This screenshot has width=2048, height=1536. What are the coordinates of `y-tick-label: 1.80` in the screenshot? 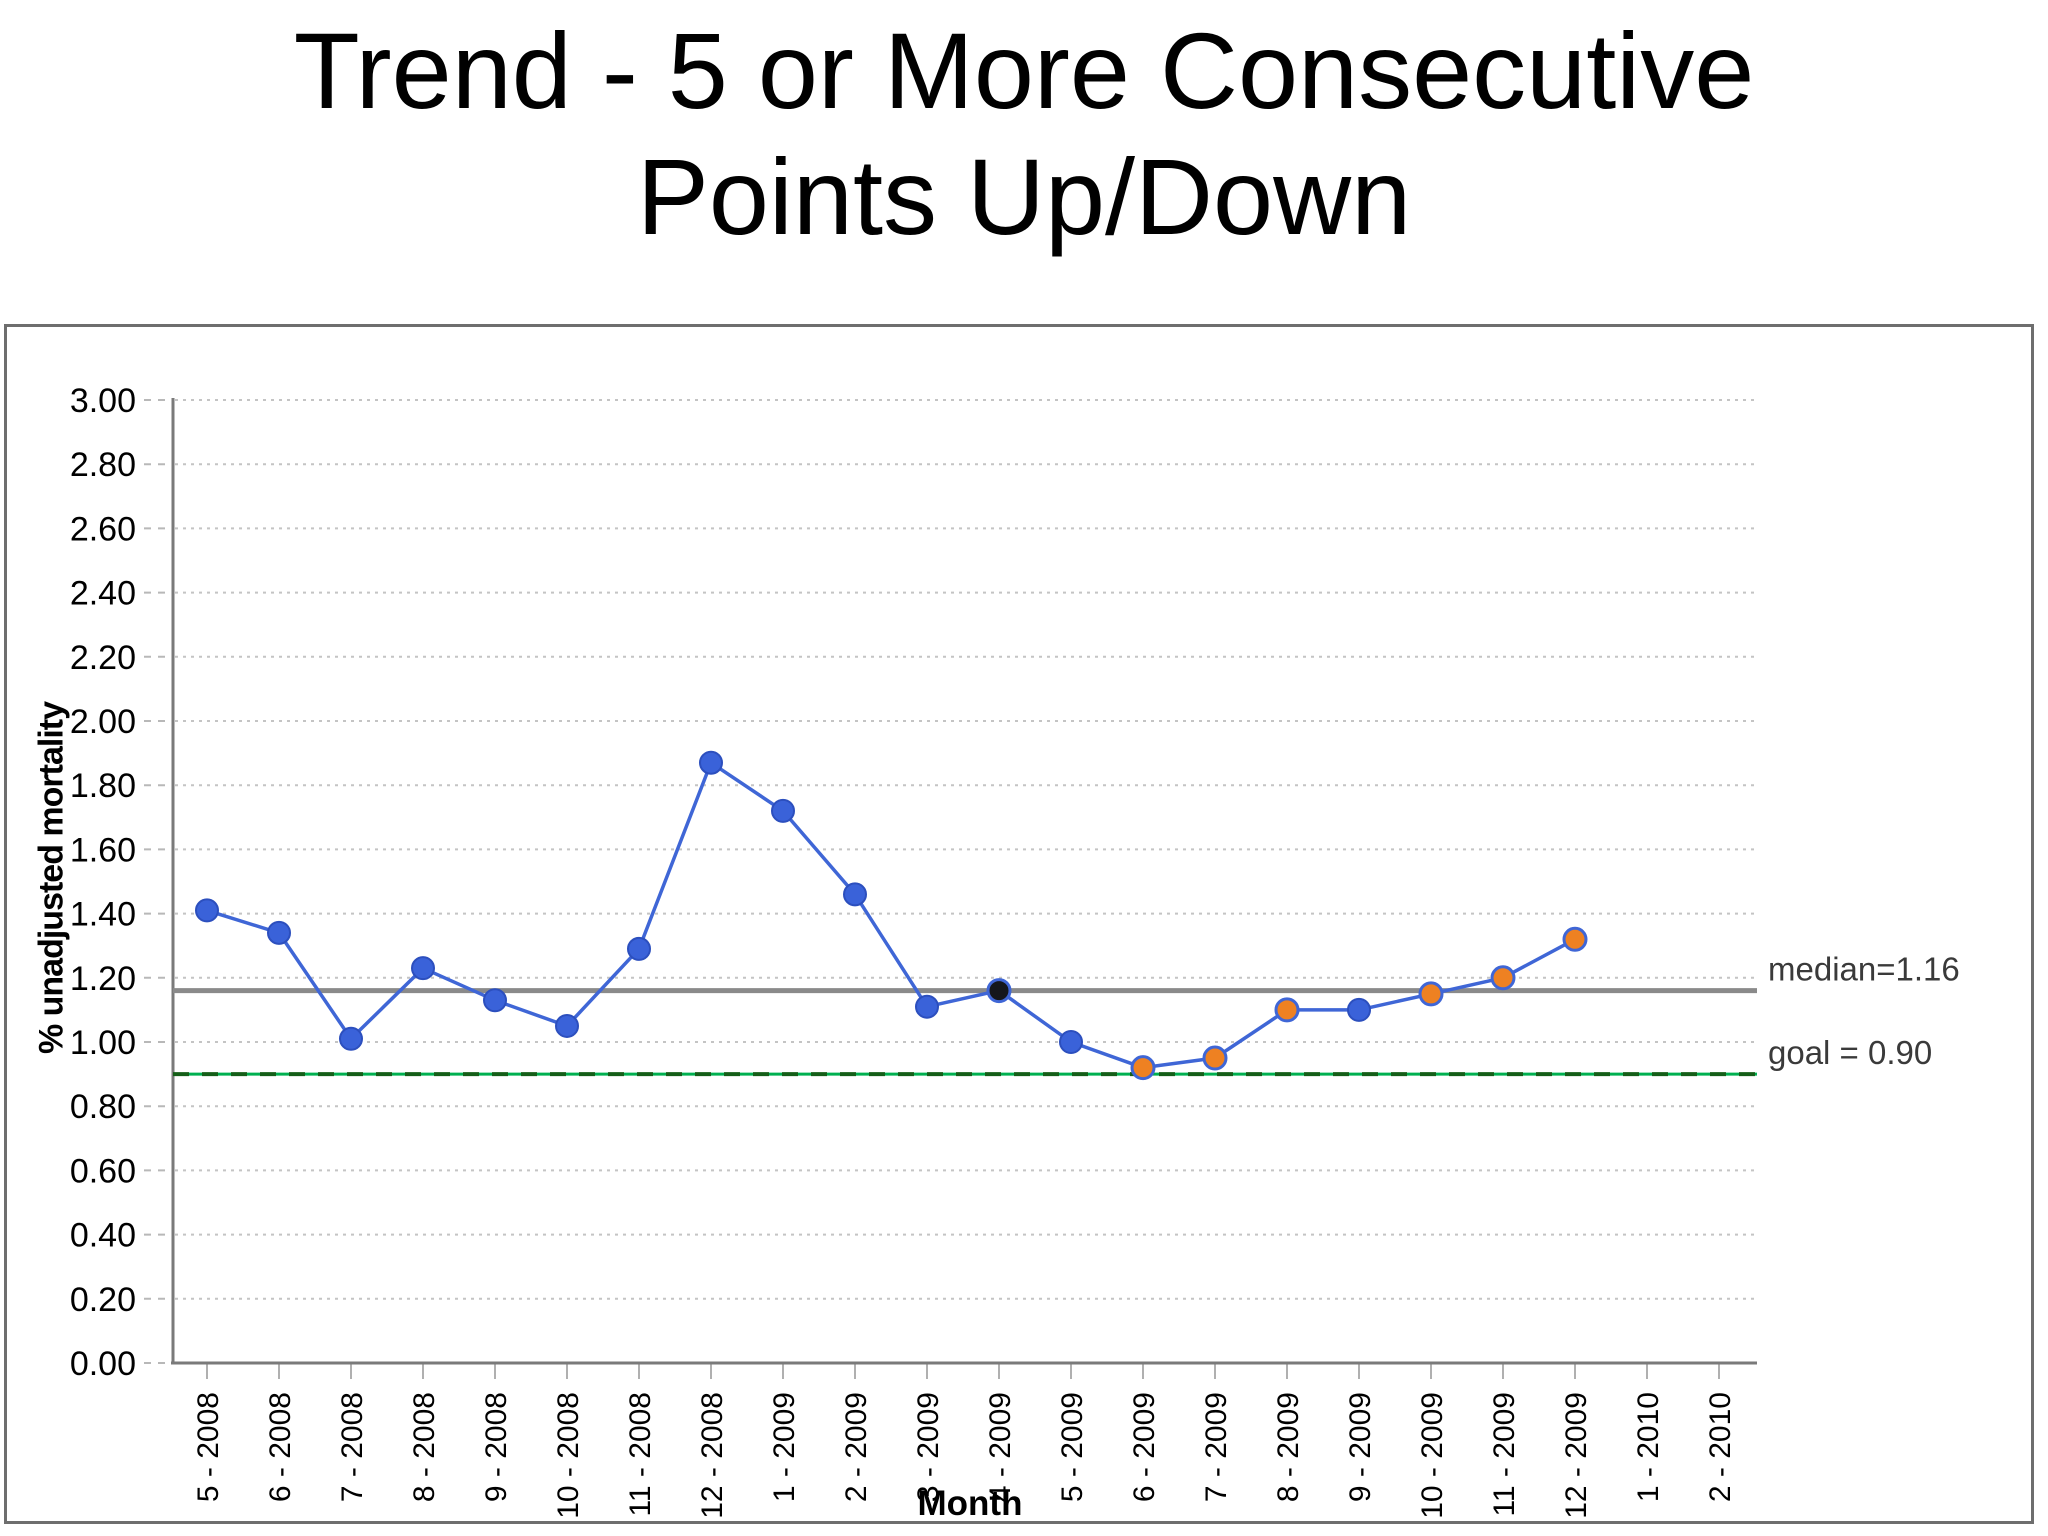 It's located at (103, 786).